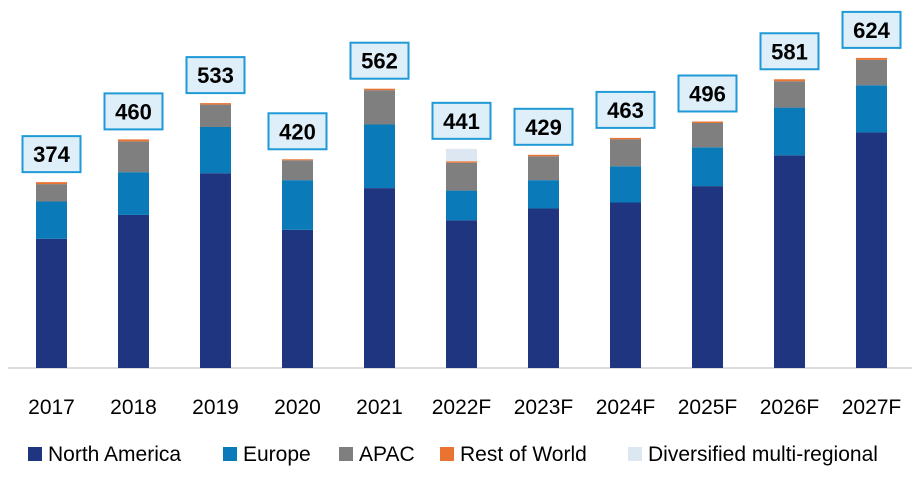 Image resolution: width=920 pixels, height=500 pixels. What do you see at coordinates (114, 454) in the screenshot?
I see `legend-label: North America` at bounding box center [114, 454].